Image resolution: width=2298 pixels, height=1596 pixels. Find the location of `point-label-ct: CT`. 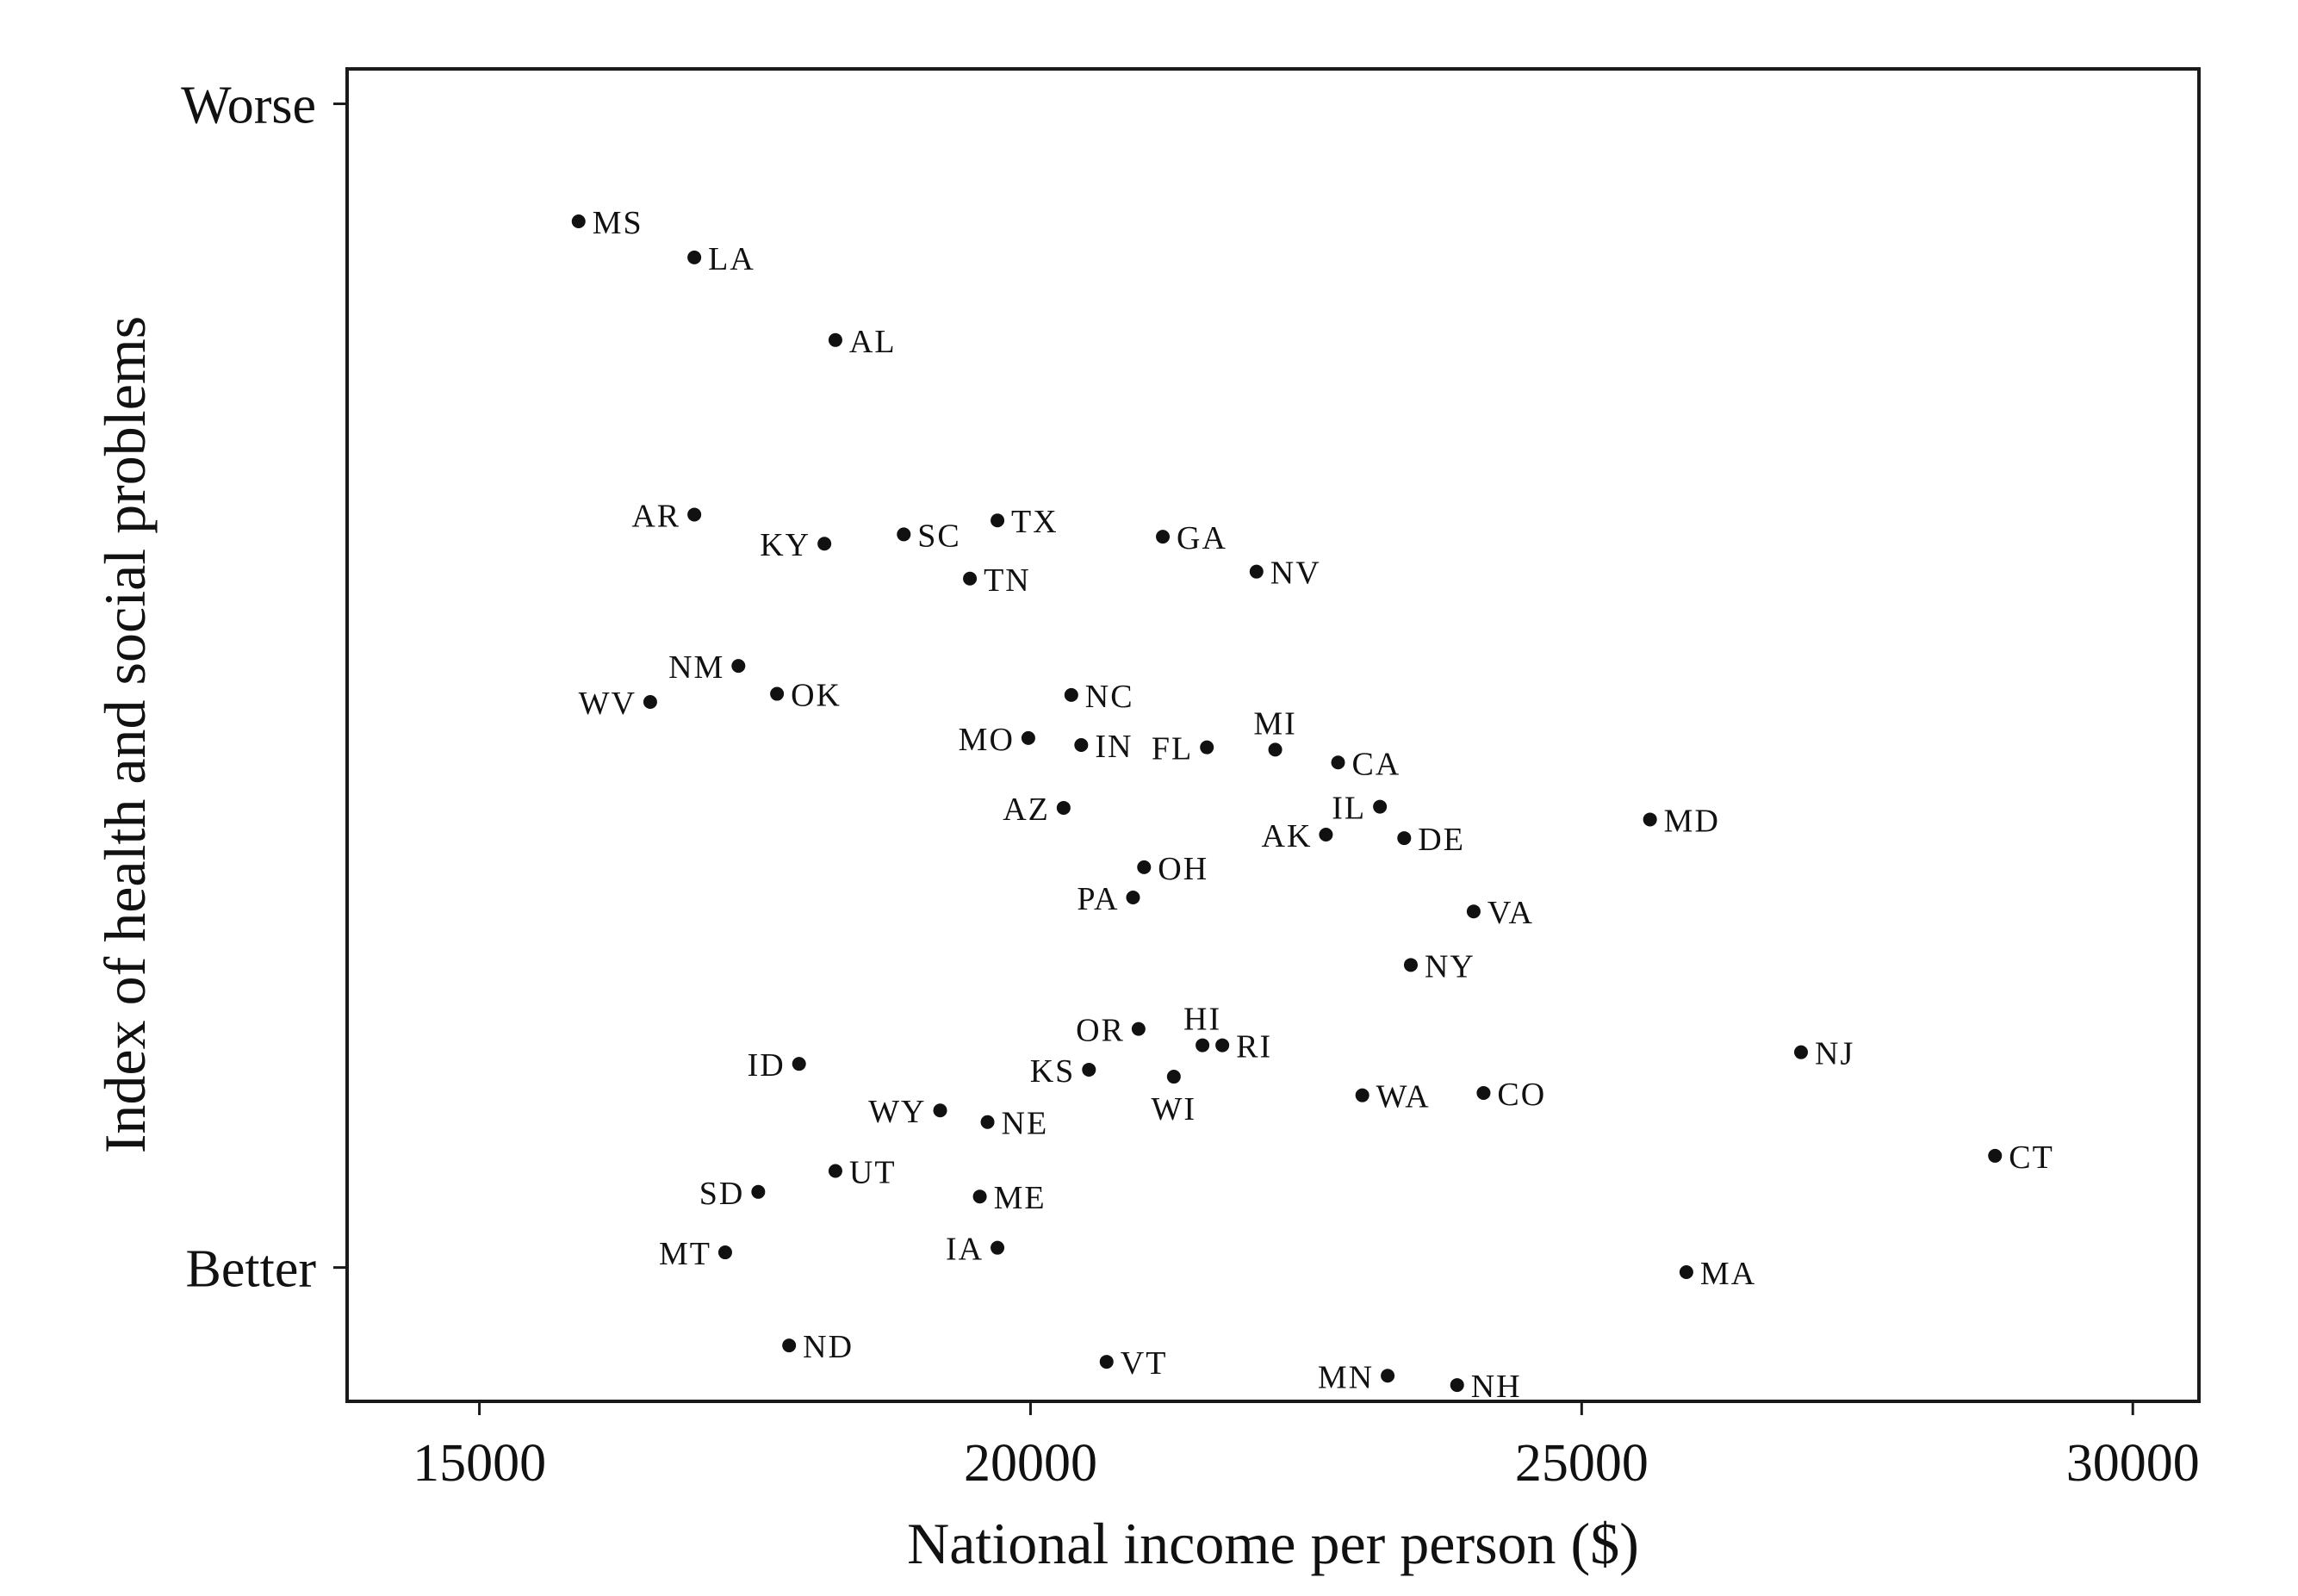

point-label-ct: CT is located at coordinates (2031, 1158).